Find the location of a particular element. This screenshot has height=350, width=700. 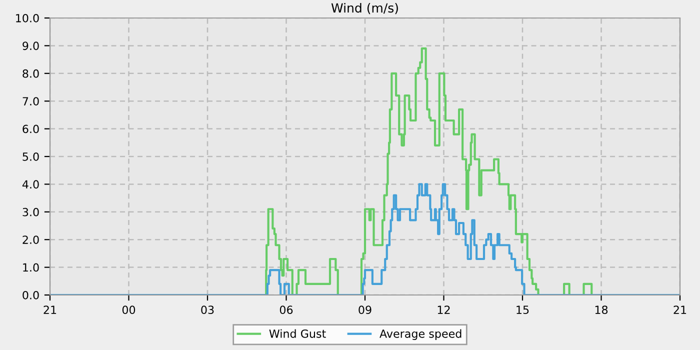

y-tick-label: 7.0 is located at coordinates (30, 101).